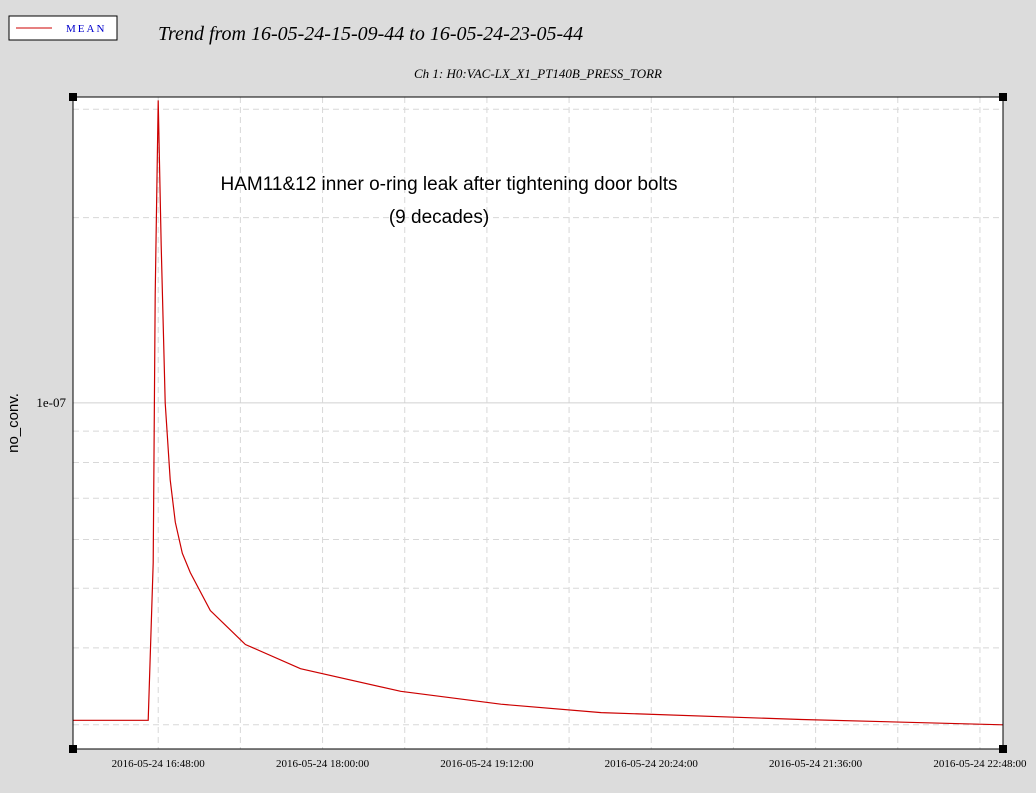 The width and height of the screenshot is (1036, 793). Describe the element at coordinates (159, 764) in the screenshot. I see `x-tick-label: 2016-05-24 16:48:00` at that location.